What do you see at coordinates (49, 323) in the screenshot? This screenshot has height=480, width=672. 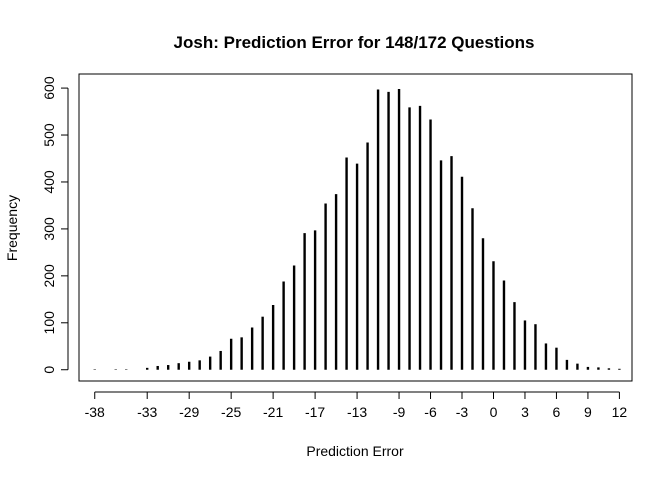 I see `y-tick-label: 100` at bounding box center [49, 323].